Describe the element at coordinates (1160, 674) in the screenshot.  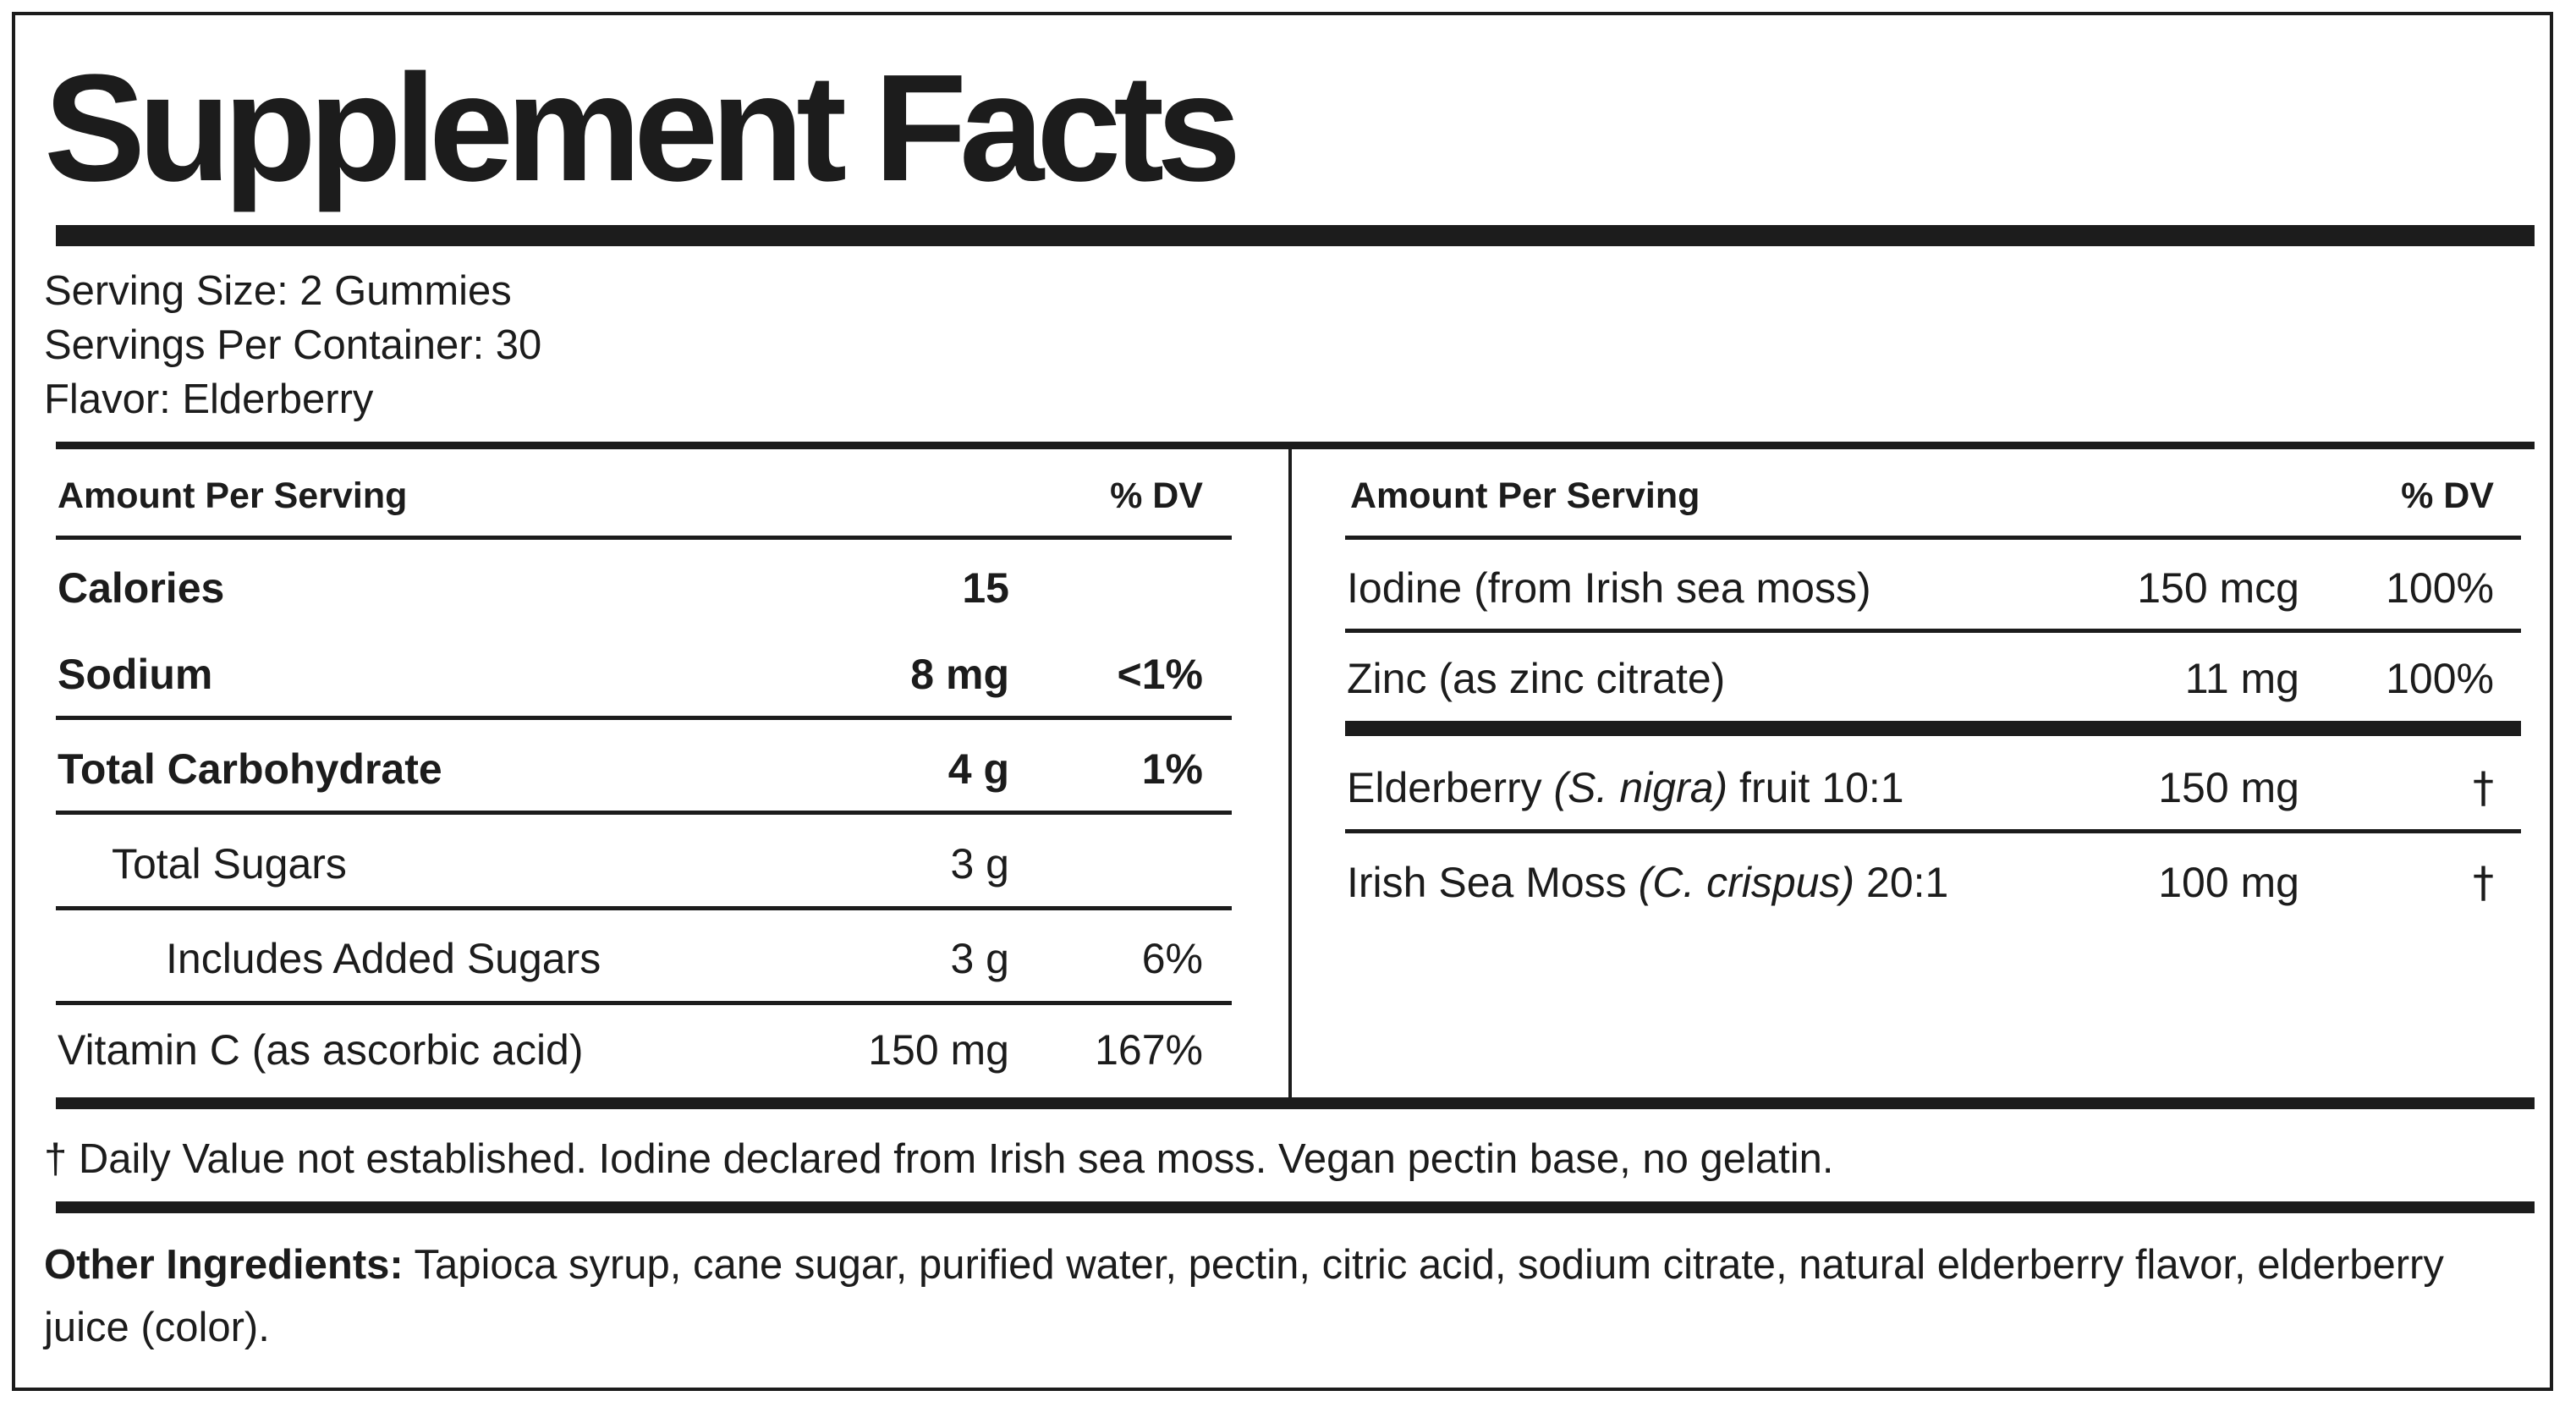
I see `nutrient-dv: <1%` at that location.